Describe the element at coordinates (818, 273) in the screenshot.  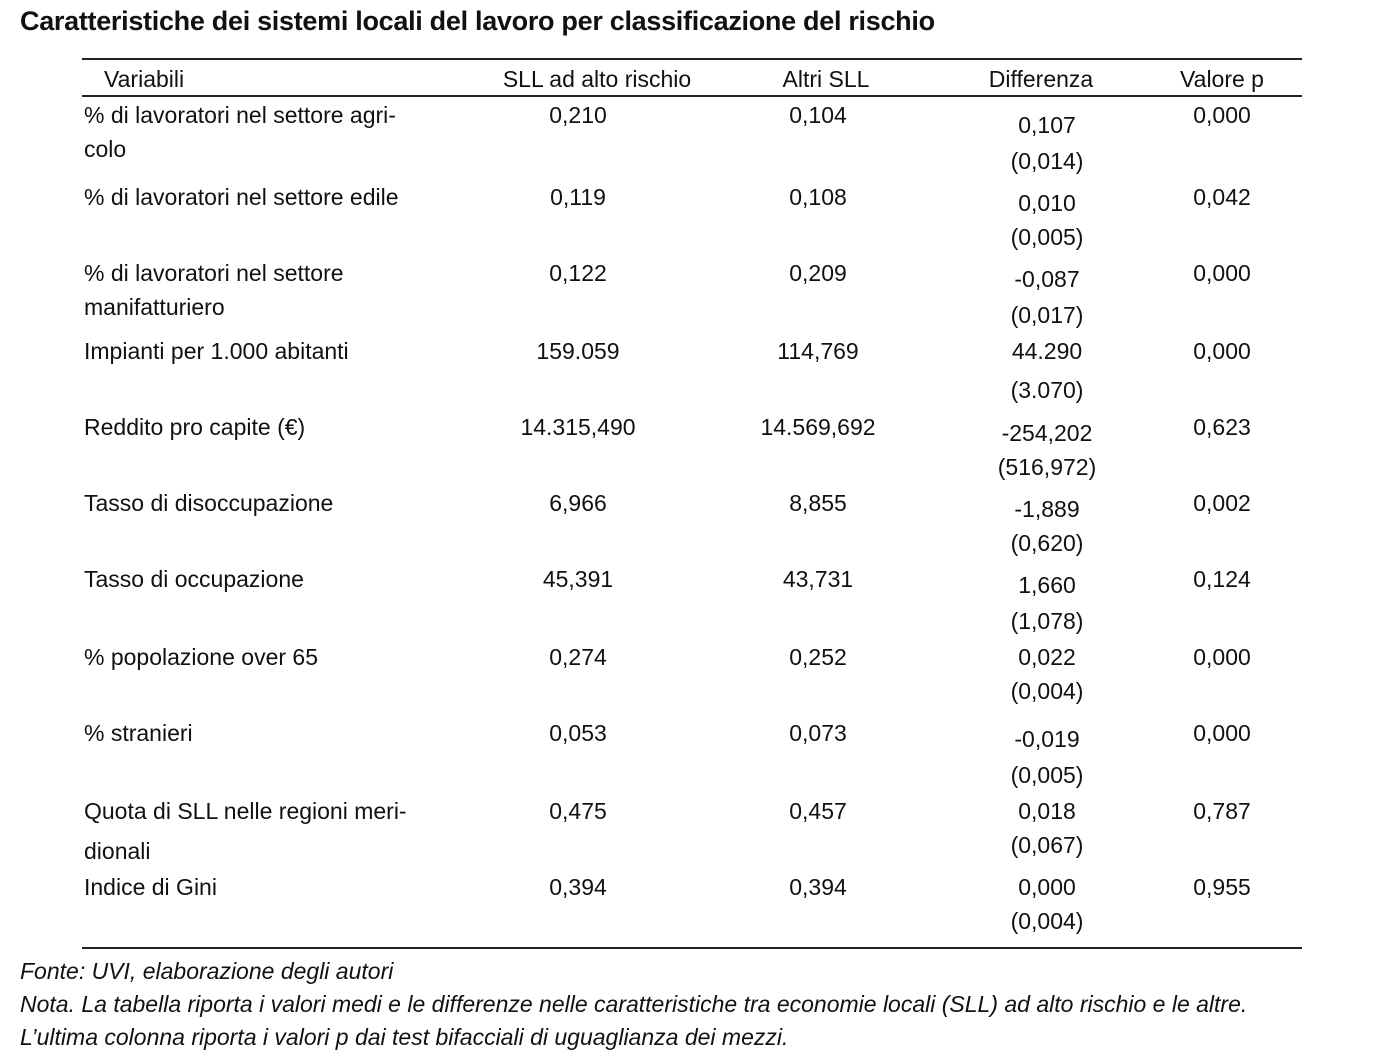
I see `others-value: 0,209` at that location.